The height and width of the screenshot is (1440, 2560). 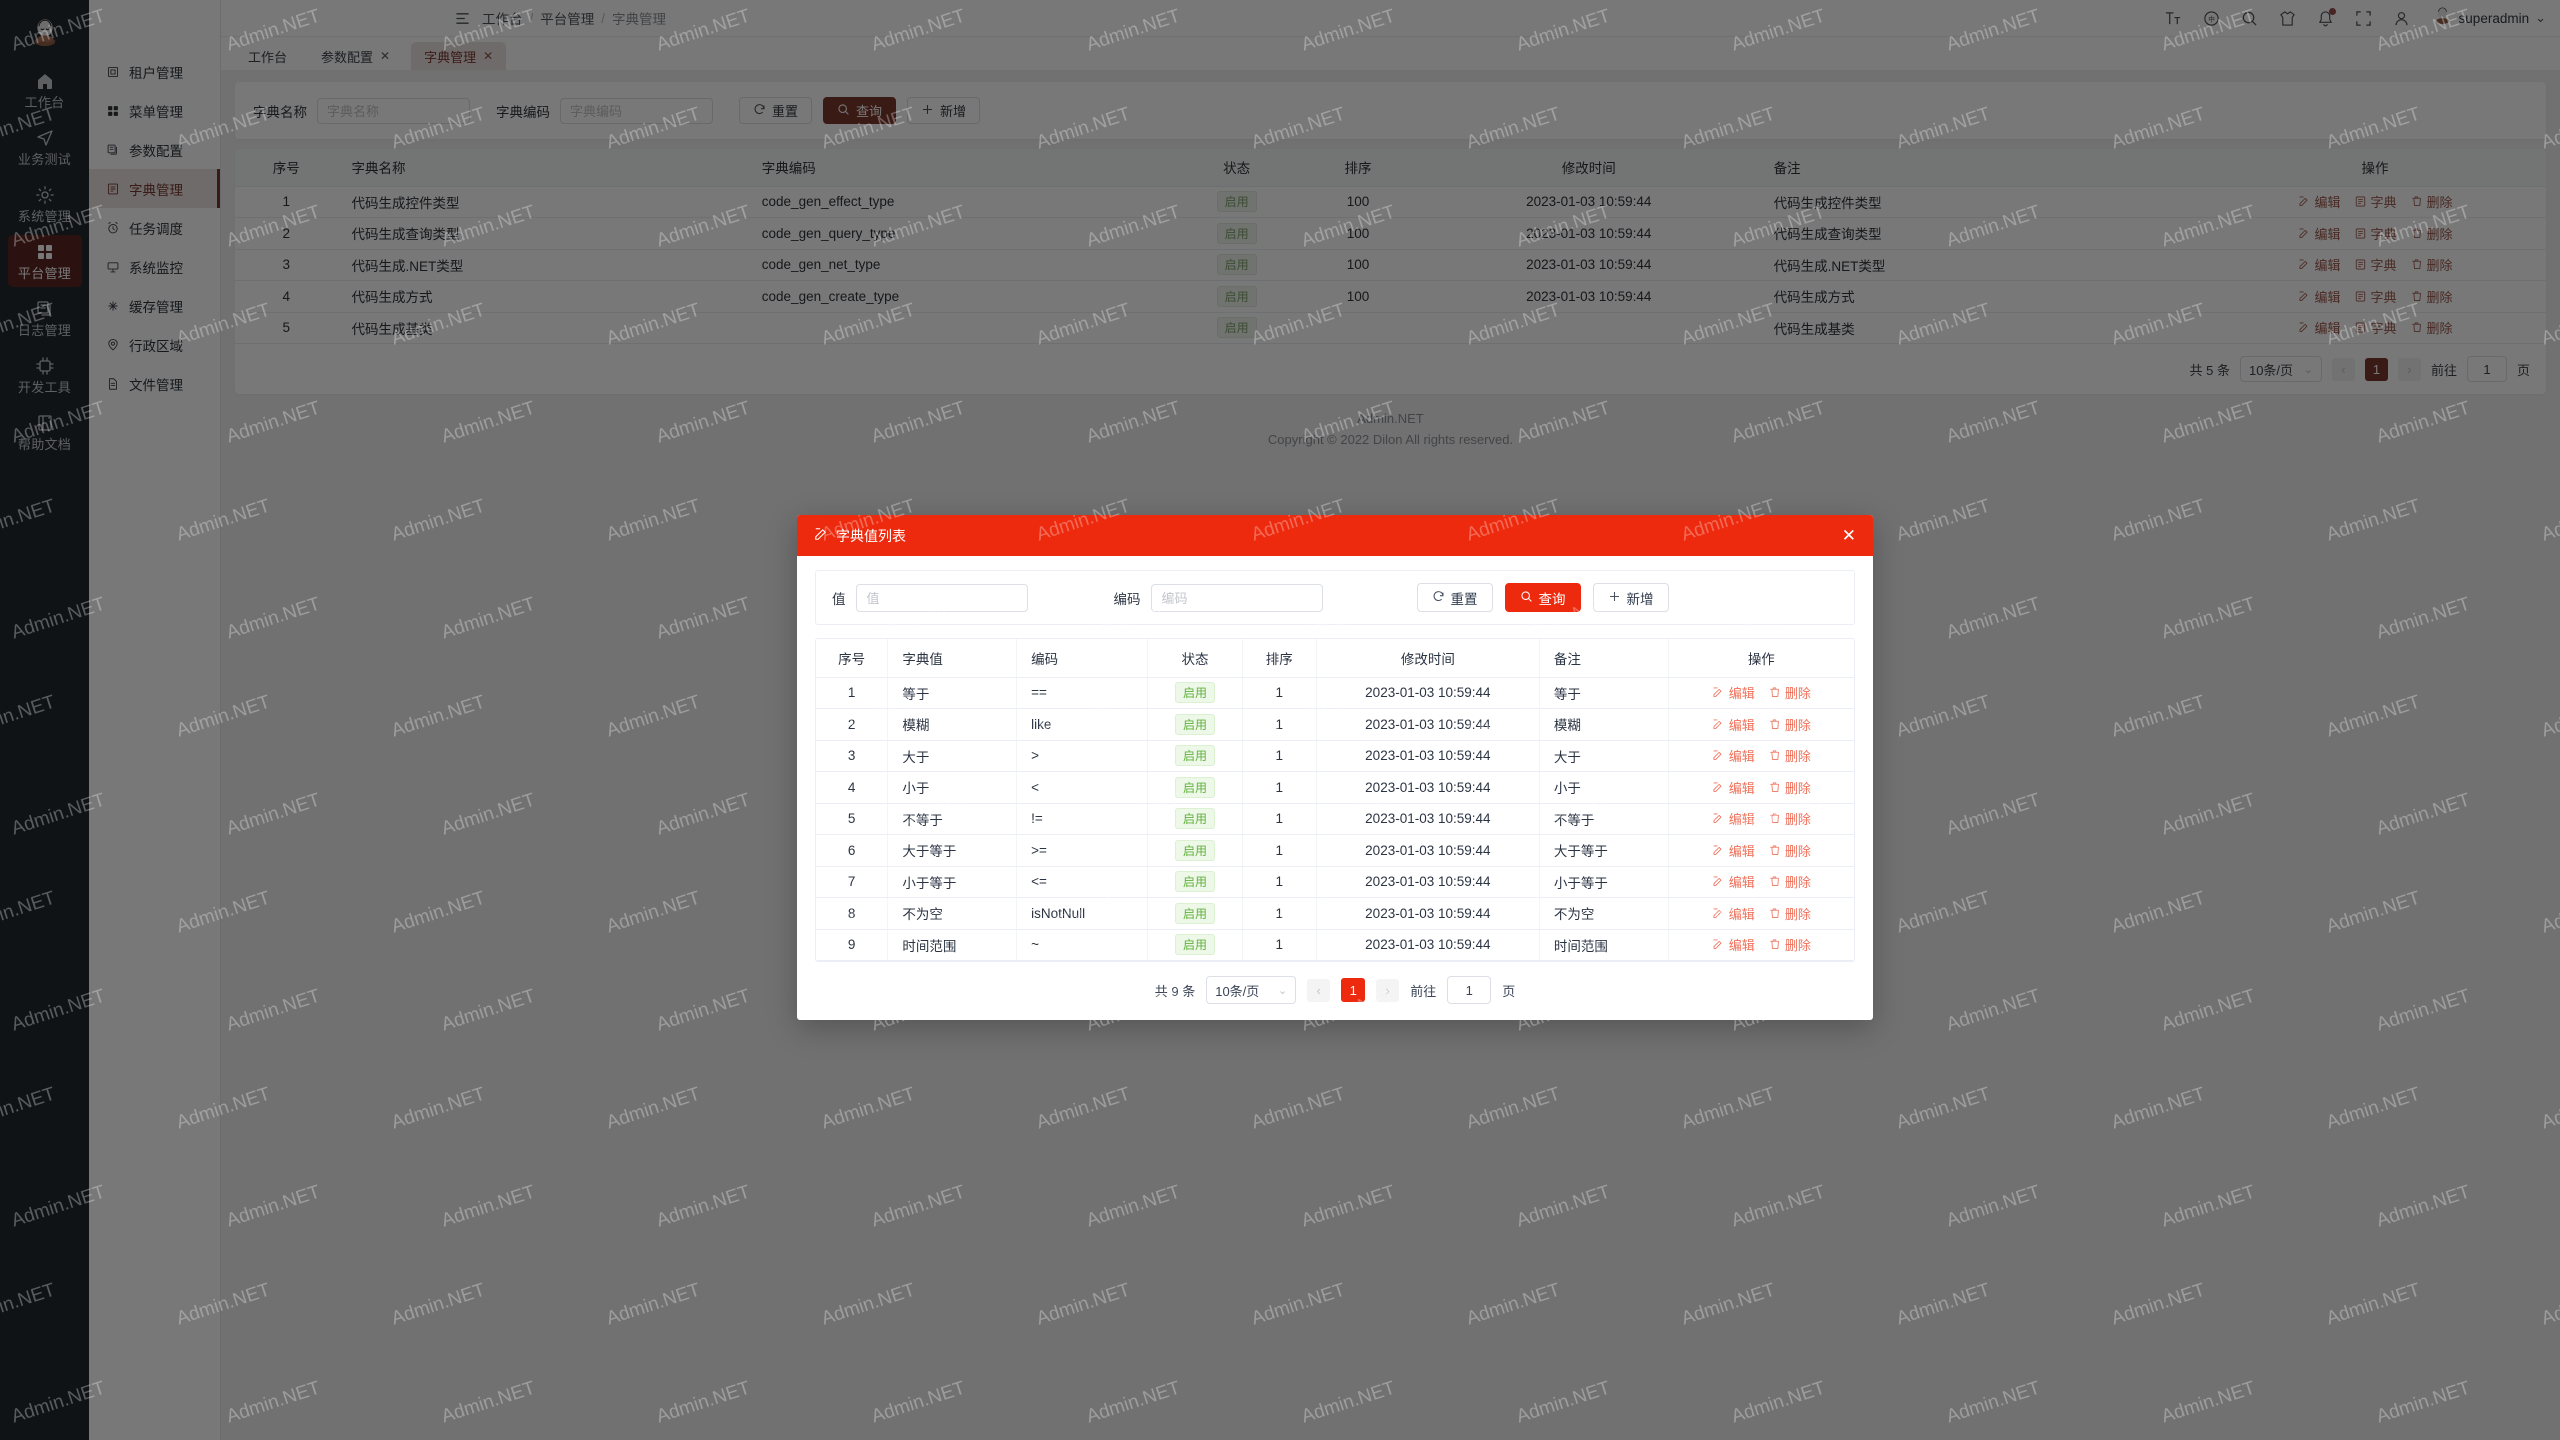 What do you see at coordinates (154, 383) in the screenshot?
I see `sidebar-item-8: 文件管理` at bounding box center [154, 383].